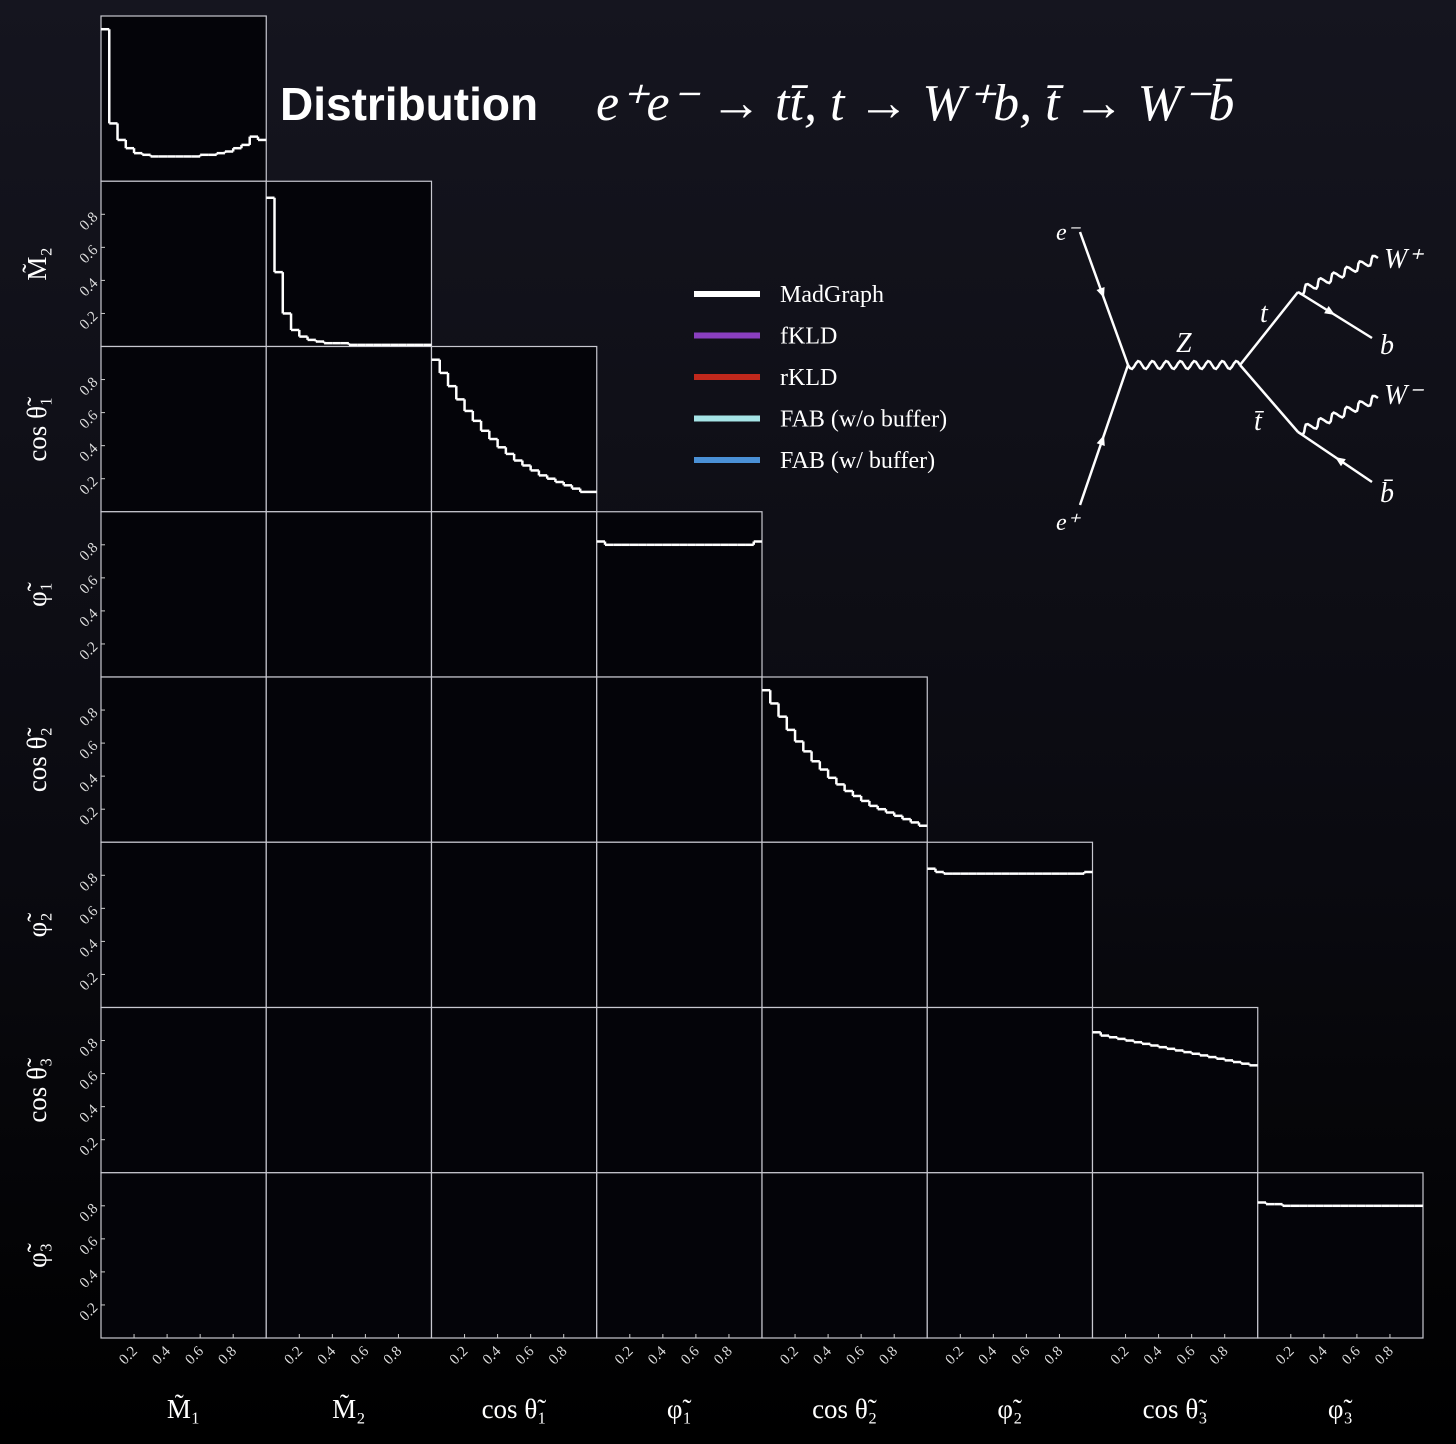 The height and width of the screenshot is (1444, 1456). I want to click on x-axis-label: cos θ̃₁, so click(514, 1409).